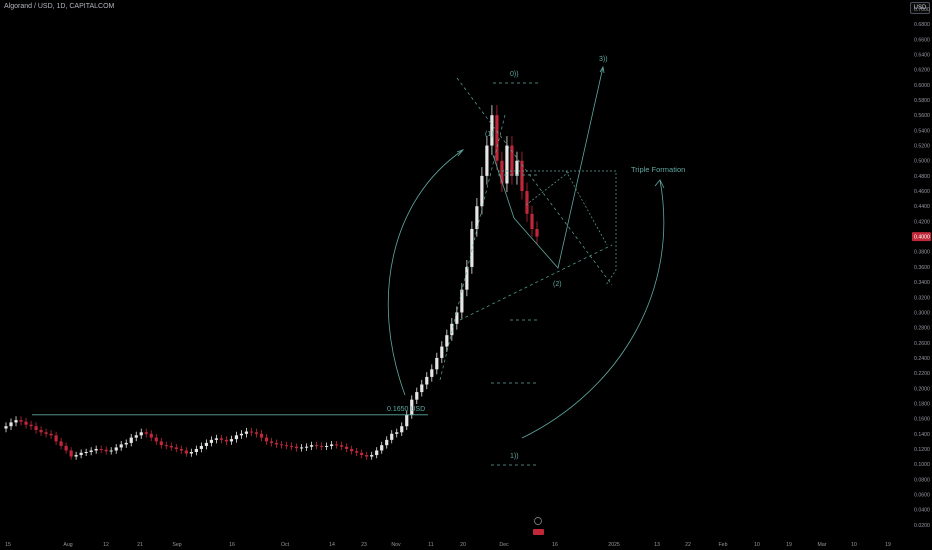 The height and width of the screenshot is (550, 932). What do you see at coordinates (922, 359) in the screenshot?
I see `y-tick-label: 0.2400` at bounding box center [922, 359].